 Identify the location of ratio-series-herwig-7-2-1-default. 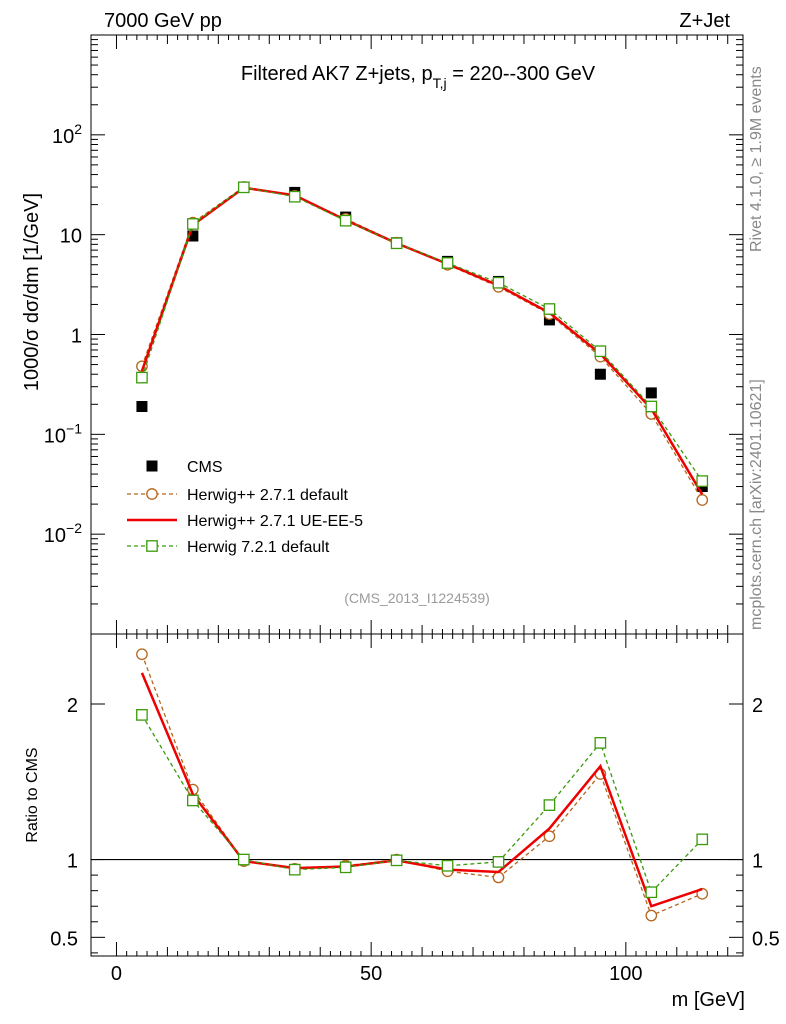
(422, 804).